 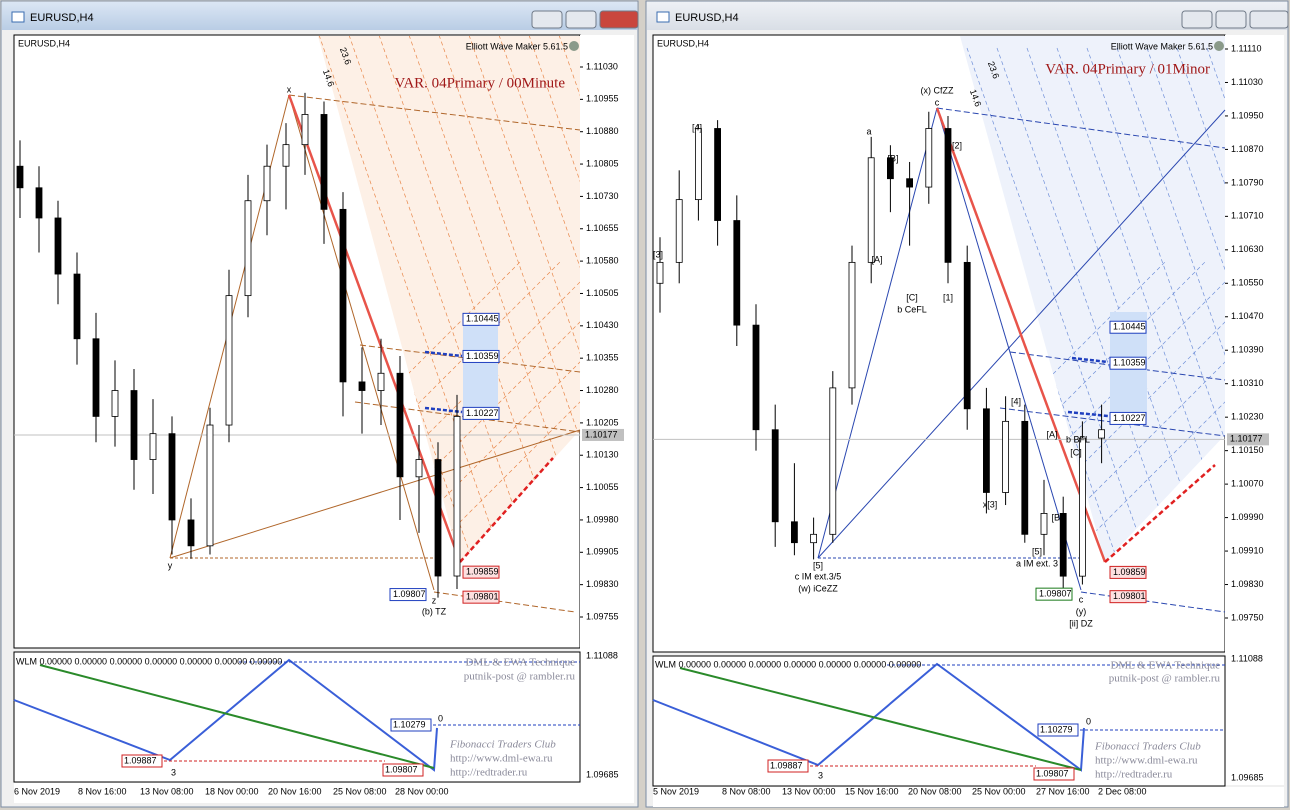 I want to click on wave-label: (b) TZ, so click(x=434, y=611).